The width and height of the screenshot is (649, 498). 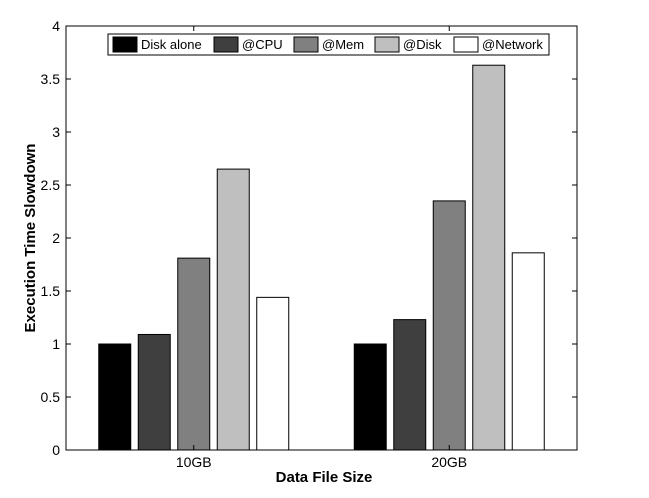 What do you see at coordinates (512, 44) in the screenshot?
I see `legend-label: @Network` at bounding box center [512, 44].